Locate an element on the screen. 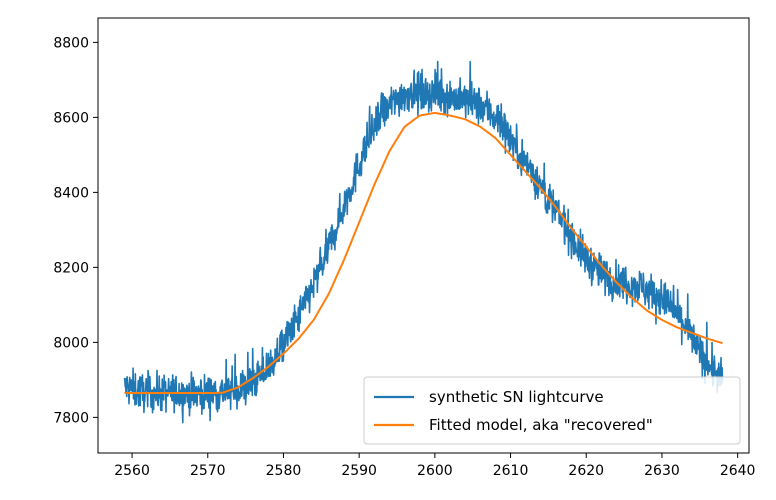 The image size is (776, 500). legend-label-lightcurve: synthetic SN lightcurve is located at coordinates (516, 397).